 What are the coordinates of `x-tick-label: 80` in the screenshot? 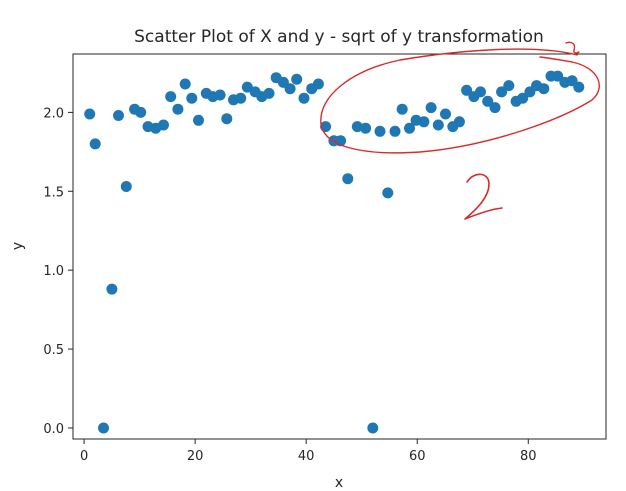 It's located at (528, 456).